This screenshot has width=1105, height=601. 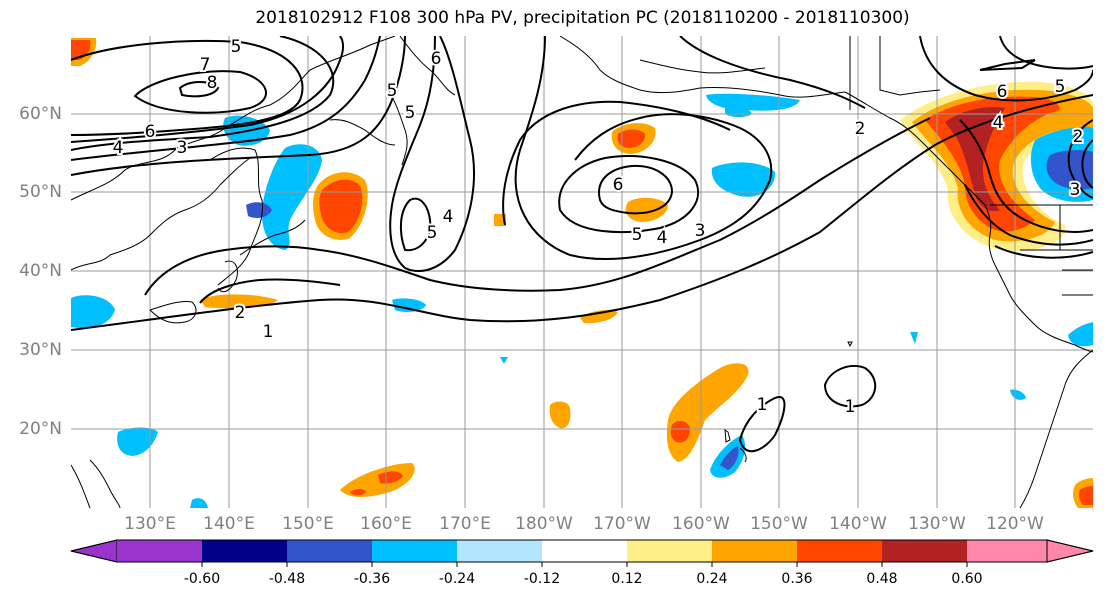 What do you see at coordinates (386, 524) in the screenshot?
I see `lon-label: 160°E` at bounding box center [386, 524].